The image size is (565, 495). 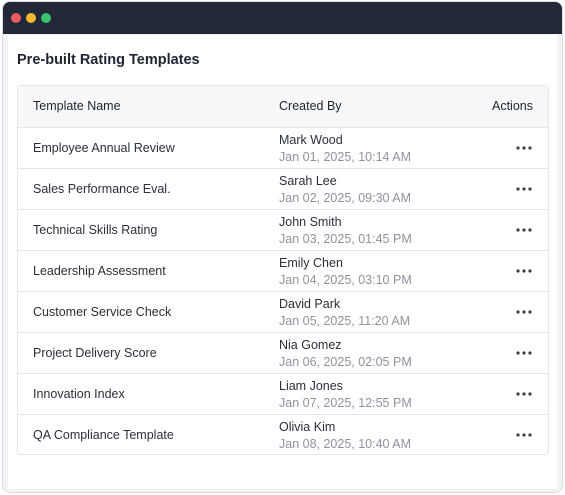 I want to click on created-by-user: Sarah Lee, so click(x=308, y=181).